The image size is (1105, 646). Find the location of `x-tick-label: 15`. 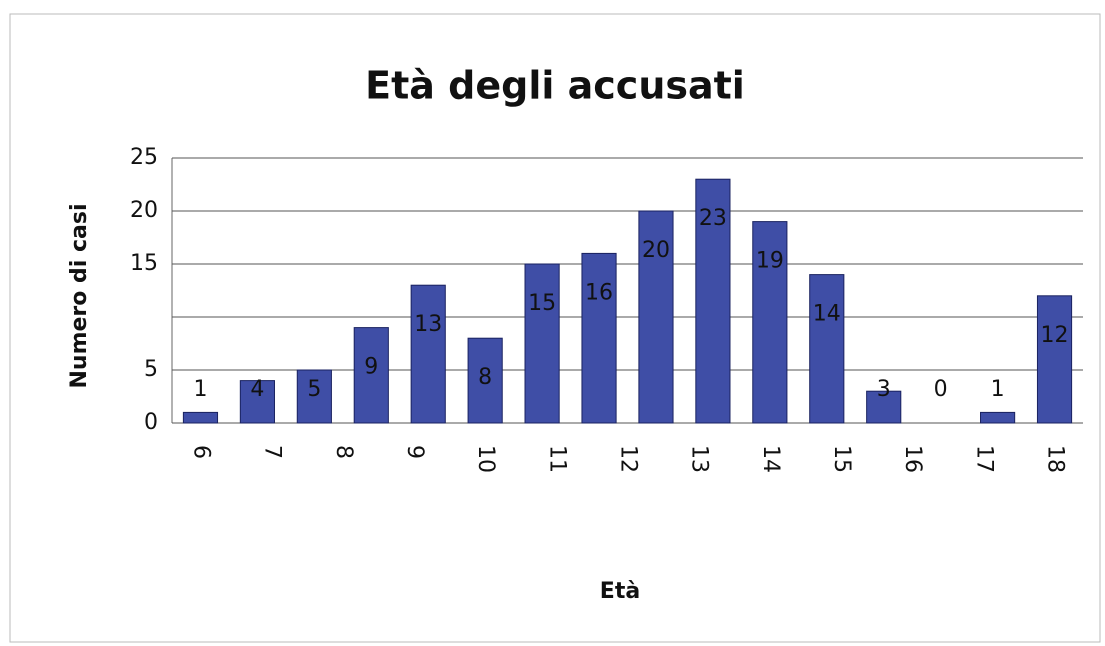

x-tick-label: 15 is located at coordinates (841, 459).